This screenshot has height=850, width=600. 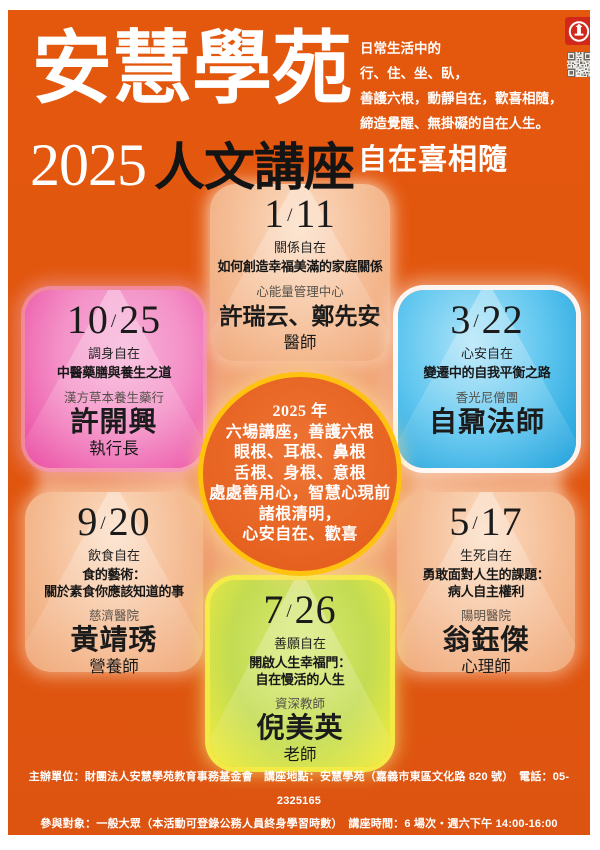 What do you see at coordinates (114, 667) in the screenshot?
I see `lecture-role: 營養師` at bounding box center [114, 667].